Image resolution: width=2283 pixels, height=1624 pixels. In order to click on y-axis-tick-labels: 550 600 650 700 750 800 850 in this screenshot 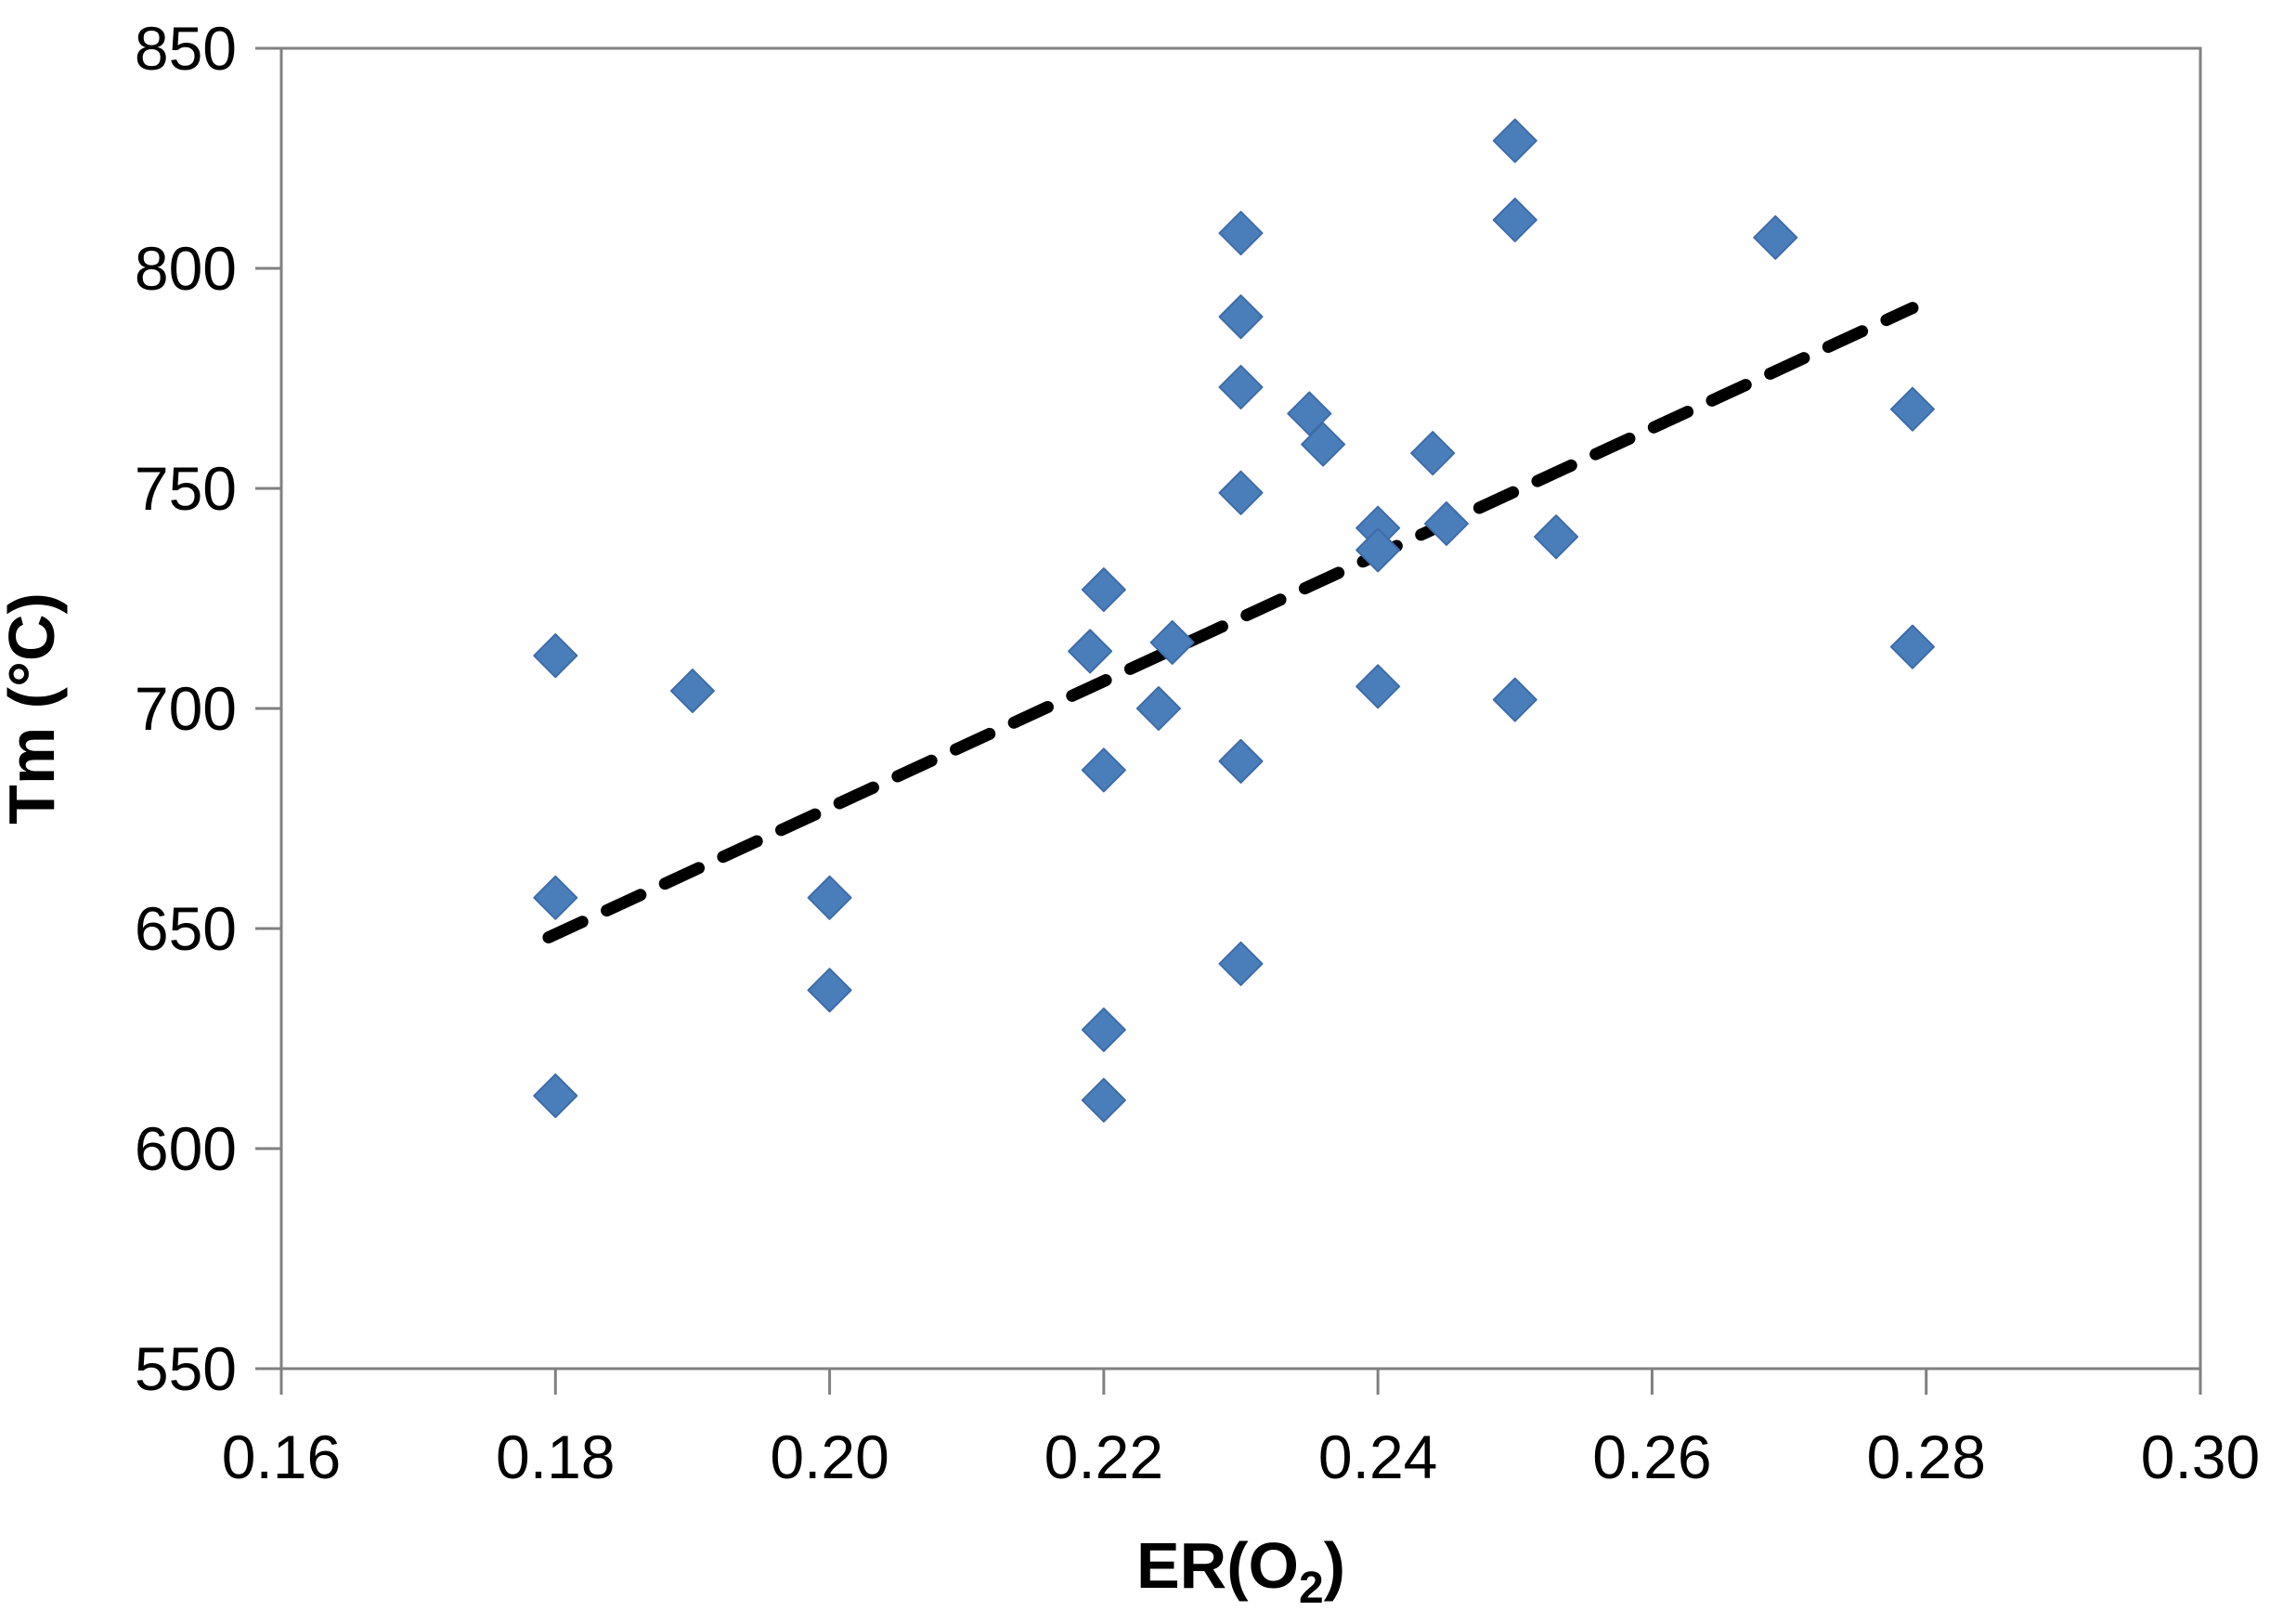, I will do `click(186, 708)`.